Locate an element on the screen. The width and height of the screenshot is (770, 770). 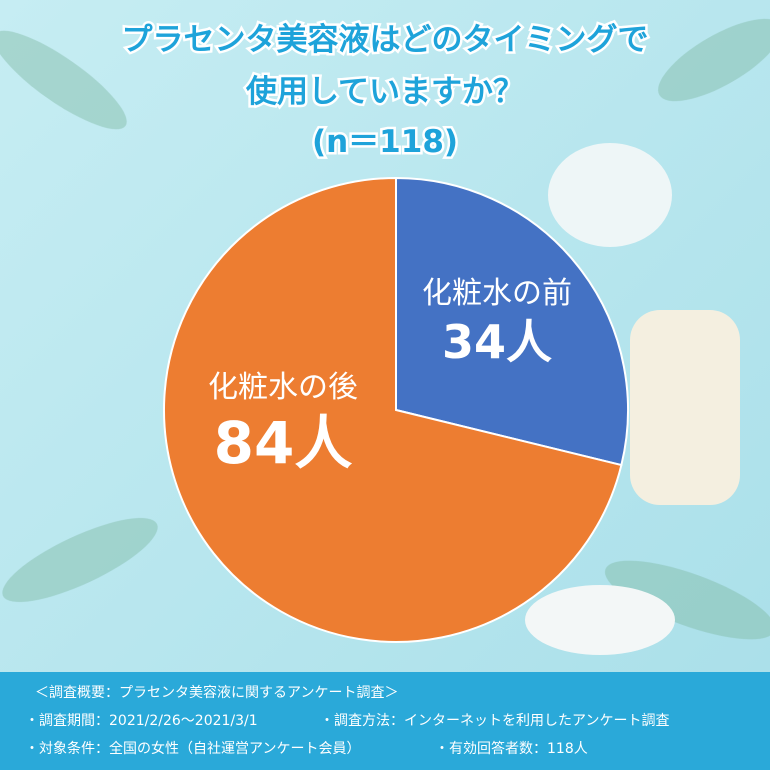
value-label: 84人 is located at coordinates (283, 443).